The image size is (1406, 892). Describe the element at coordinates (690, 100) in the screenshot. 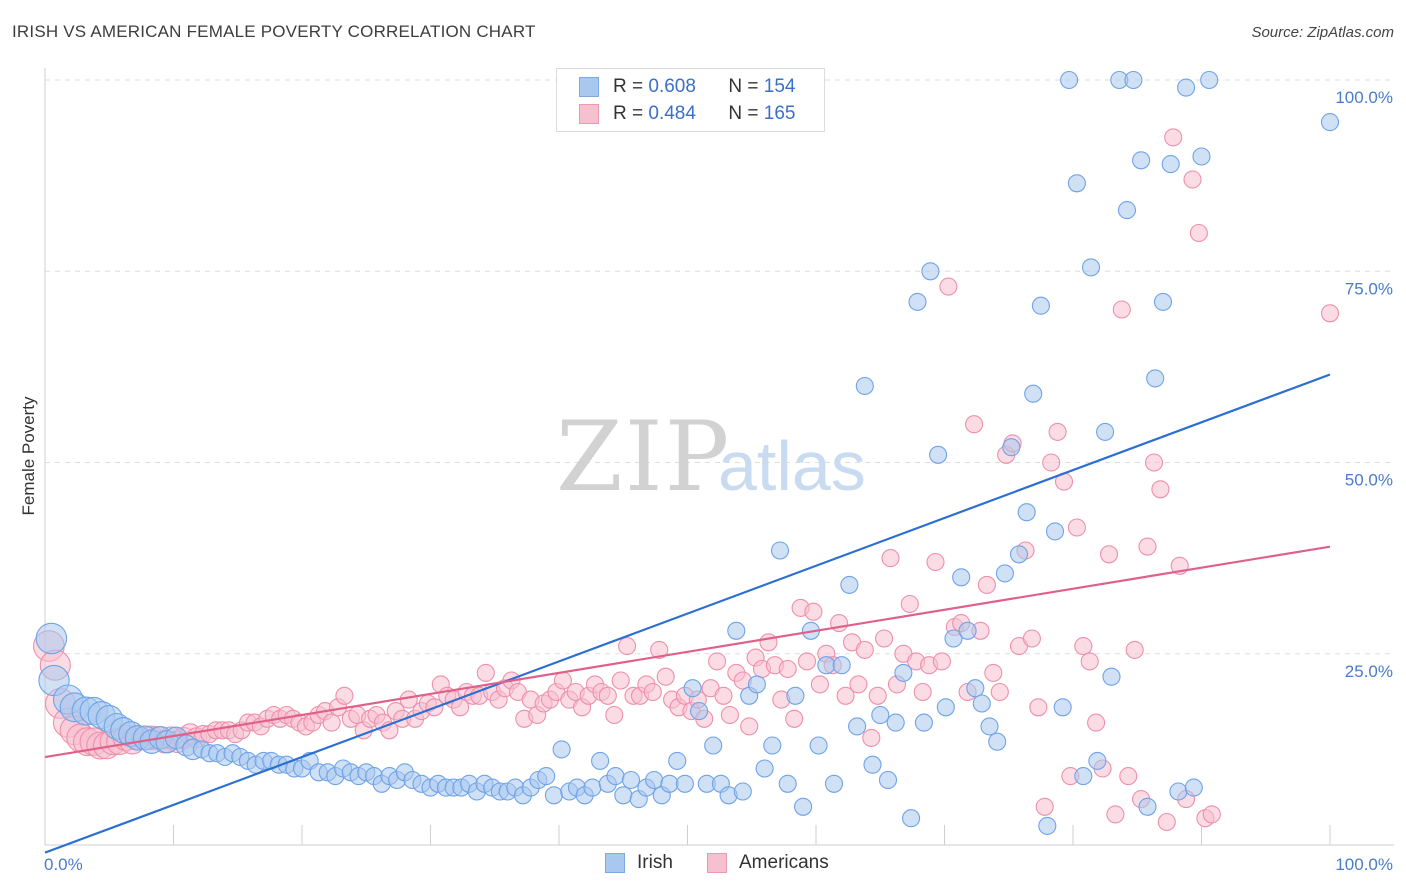

I see `stats-legend: R = 0.608 N = 154 R = 0.484 N = 165` at that location.